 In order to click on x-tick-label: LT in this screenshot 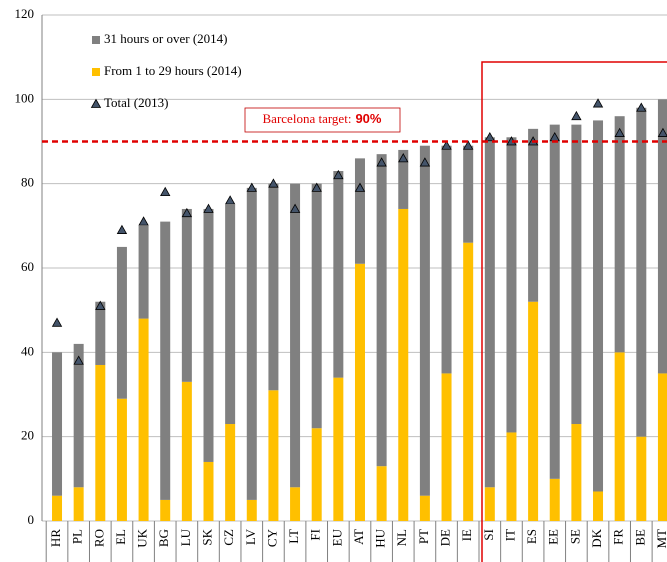, I will do `click(293, 536)`.